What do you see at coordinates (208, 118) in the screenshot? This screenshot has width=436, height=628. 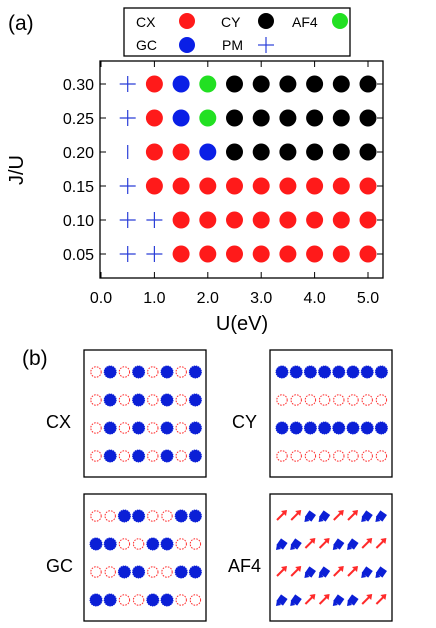 I see `af4-marker` at bounding box center [208, 118].